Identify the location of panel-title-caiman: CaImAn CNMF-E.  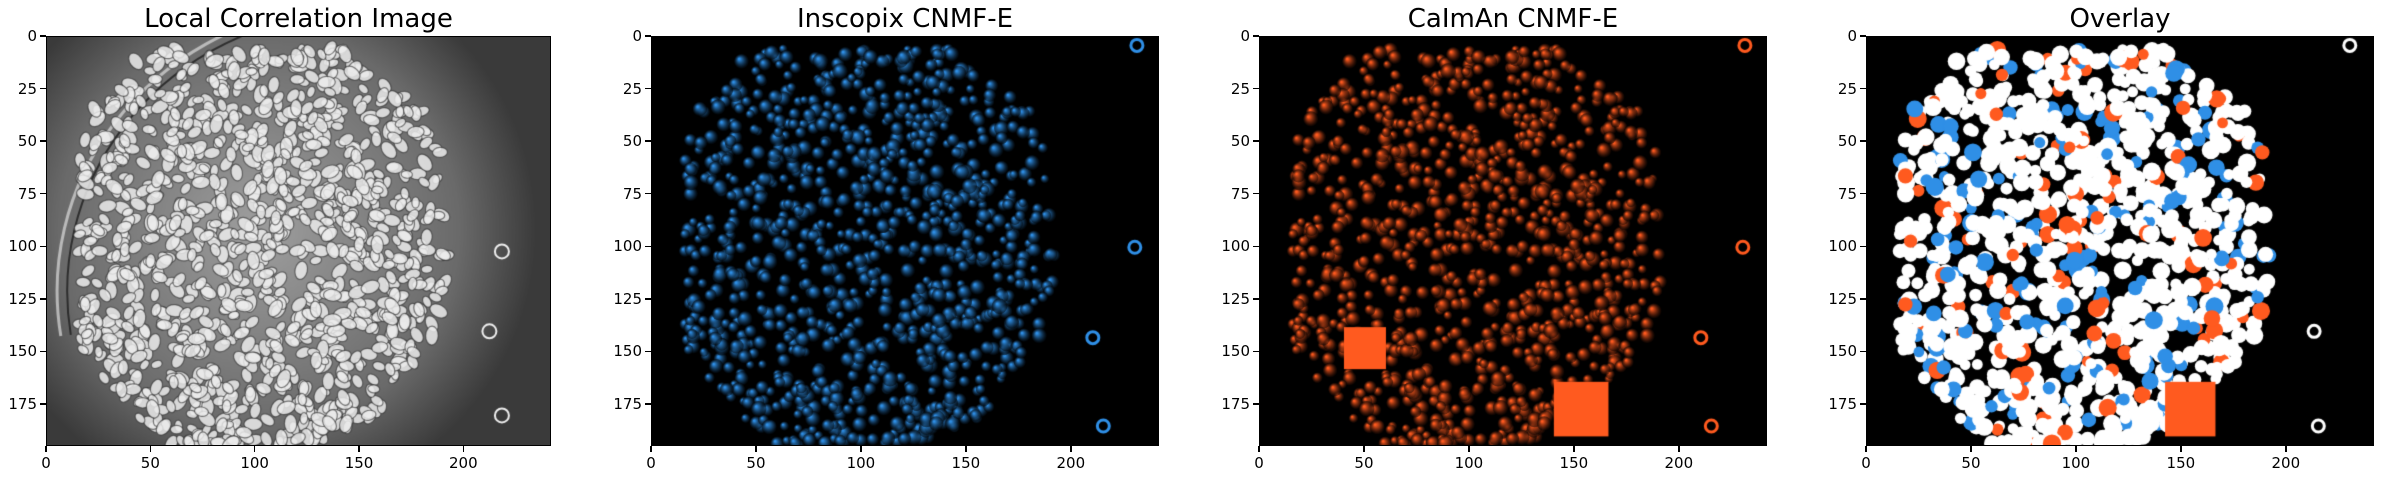
(1513, 19).